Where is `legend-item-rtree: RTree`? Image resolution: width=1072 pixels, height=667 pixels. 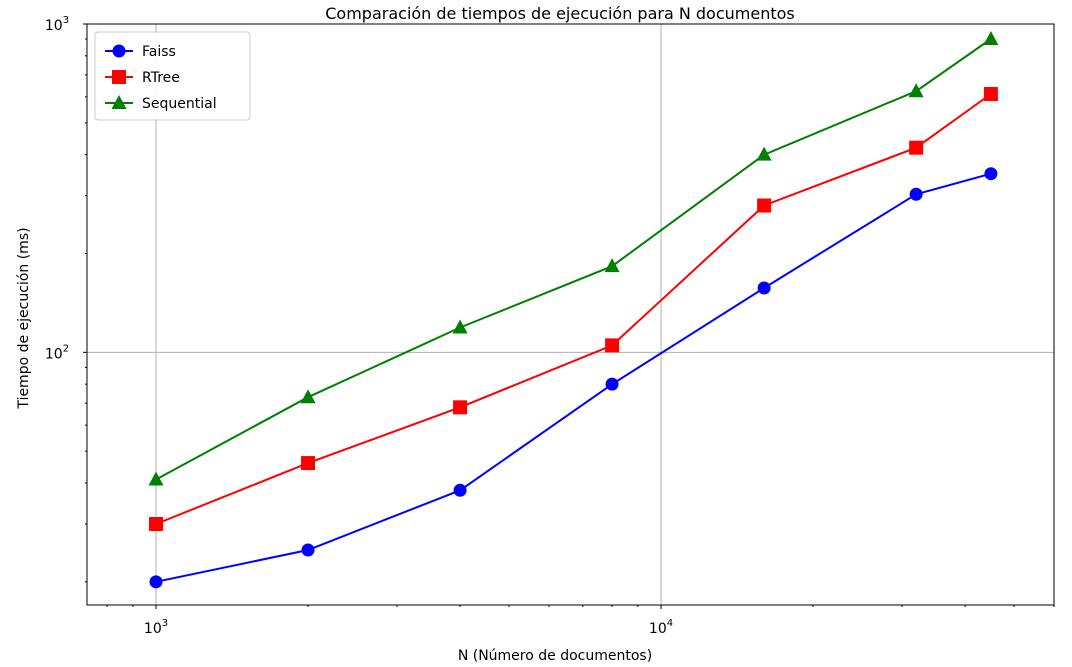
legend-item-rtree: RTree is located at coordinates (142, 78).